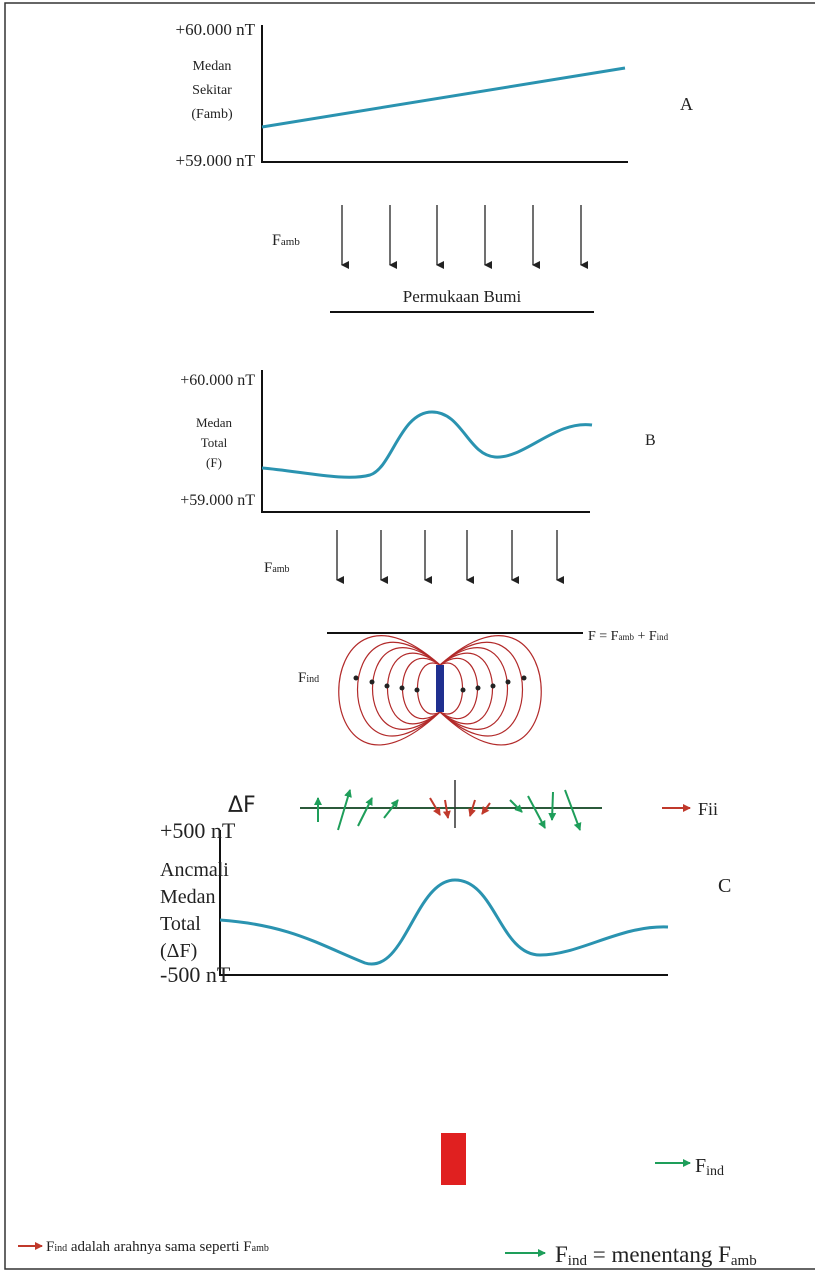  Describe the element at coordinates (708, 809) in the screenshot. I see `legend-label: Fii` at that location.